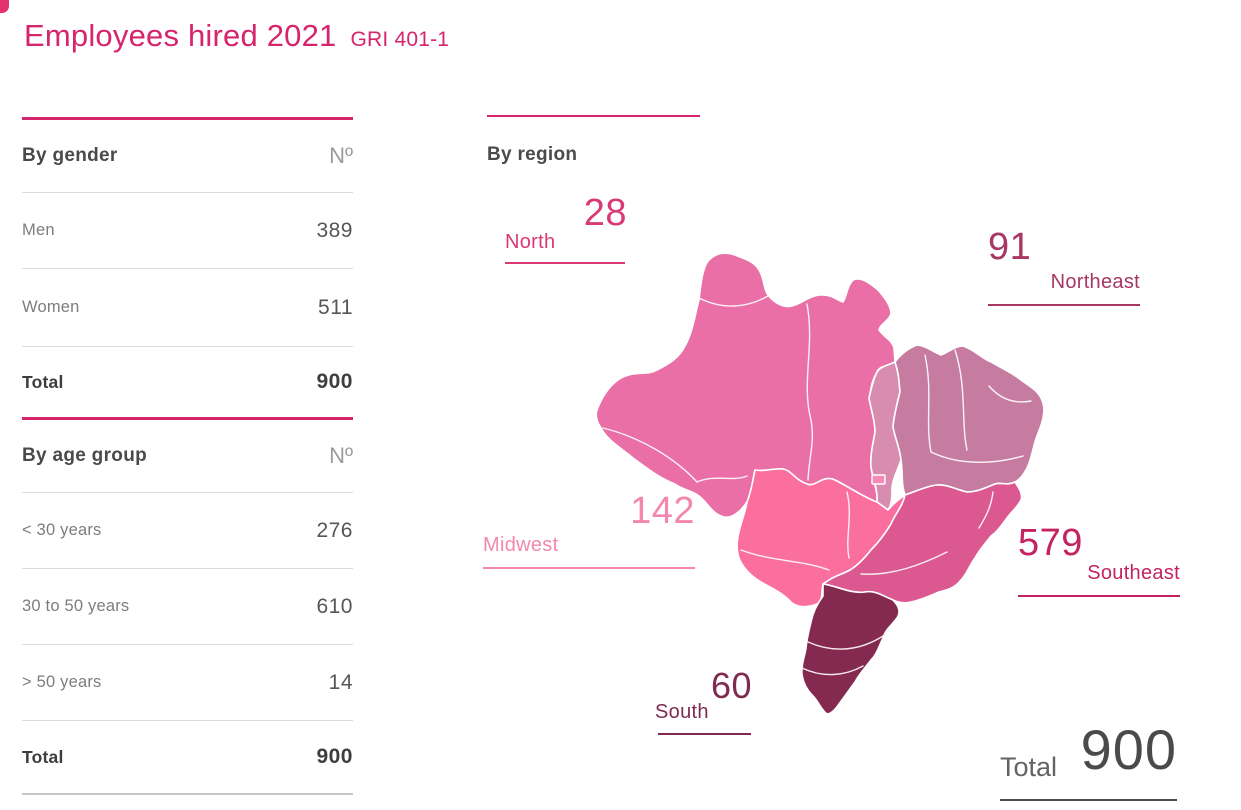 The width and height of the screenshot is (1241, 810). What do you see at coordinates (745, 385) in the screenshot?
I see `map-region-north` at bounding box center [745, 385].